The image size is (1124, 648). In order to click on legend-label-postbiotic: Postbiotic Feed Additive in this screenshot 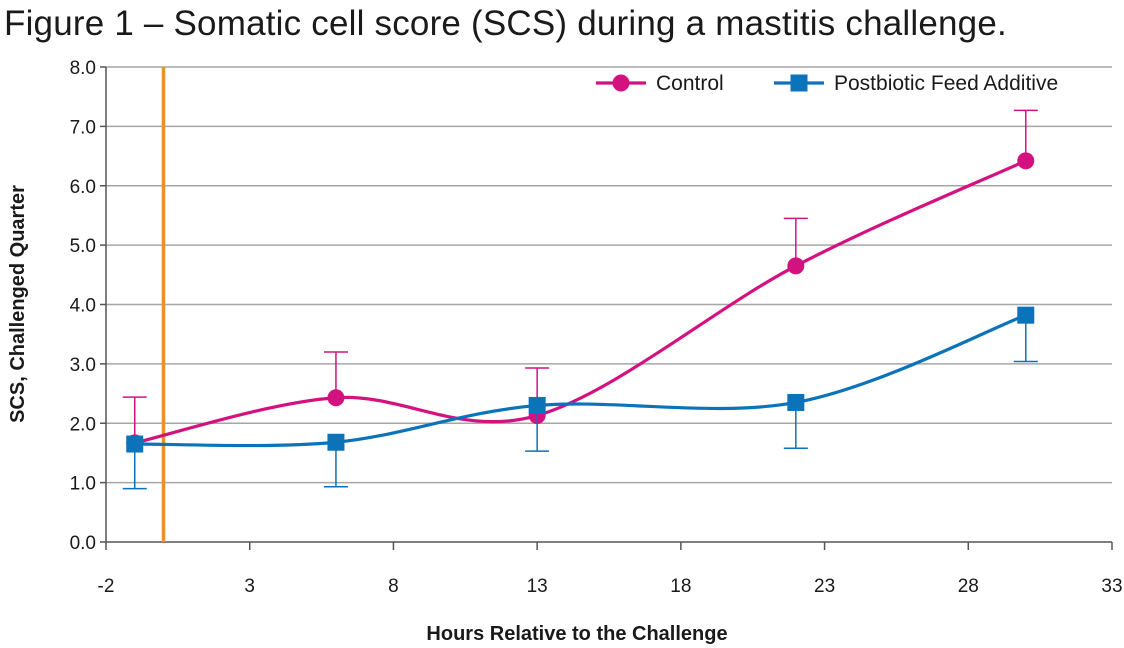, I will do `click(946, 83)`.